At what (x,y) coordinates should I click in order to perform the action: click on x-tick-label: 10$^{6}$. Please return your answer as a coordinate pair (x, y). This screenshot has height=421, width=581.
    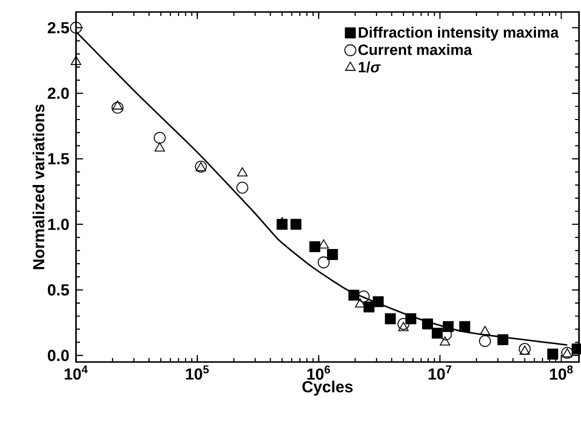
    Looking at the image, I should click on (318, 373).